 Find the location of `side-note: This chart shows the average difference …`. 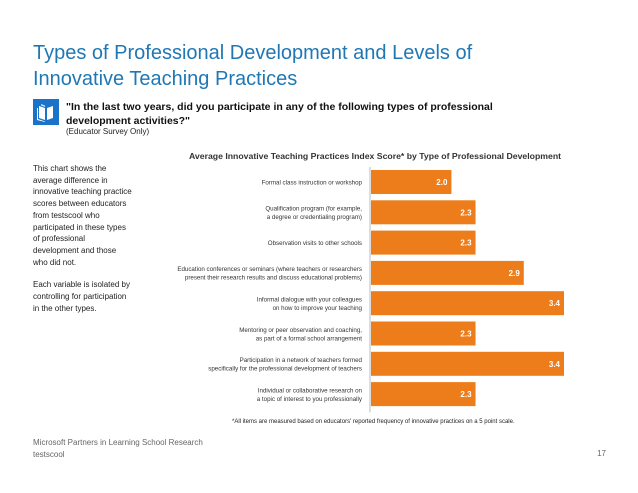

side-note: This chart shows the average difference … is located at coordinates (83, 238).